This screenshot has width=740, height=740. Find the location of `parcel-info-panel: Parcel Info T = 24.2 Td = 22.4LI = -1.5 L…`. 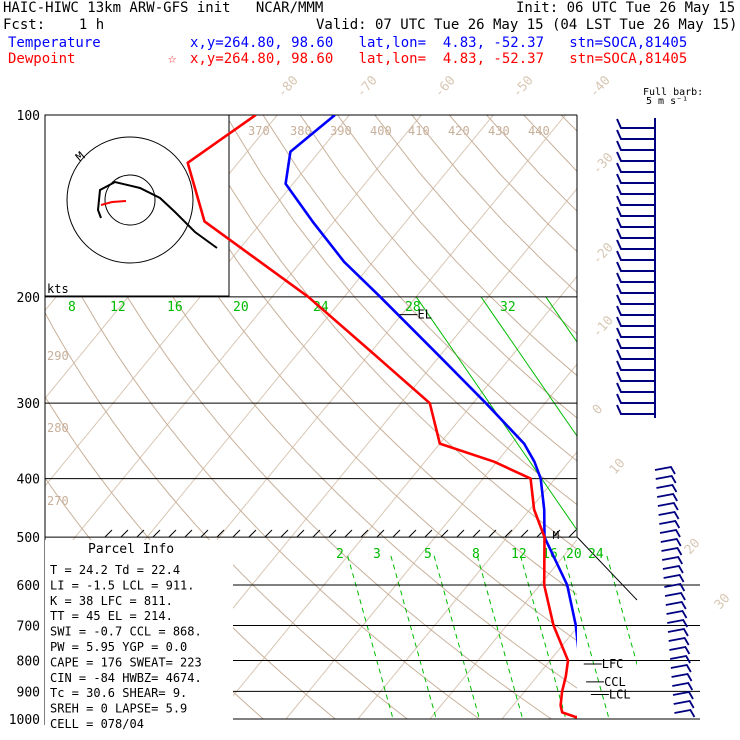

parcel-info-panel: Parcel Info T = 24.2 Td = 22.4LI = -1.5 L… is located at coordinates (139, 635).